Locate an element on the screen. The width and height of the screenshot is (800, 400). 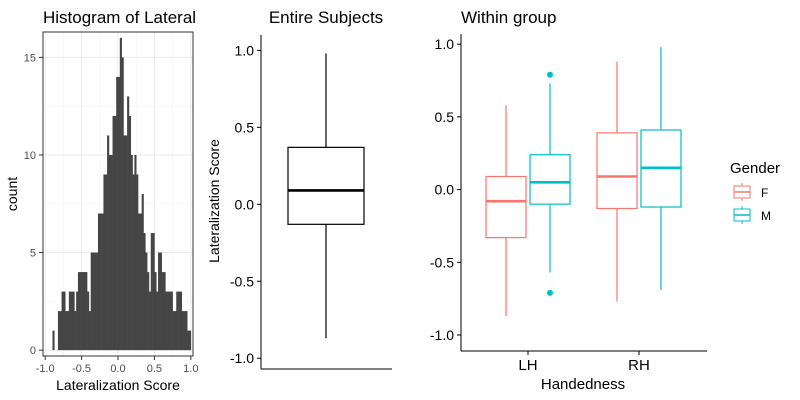
entire-subjects-y-tick-label: 1.0 is located at coordinates (245, 50).